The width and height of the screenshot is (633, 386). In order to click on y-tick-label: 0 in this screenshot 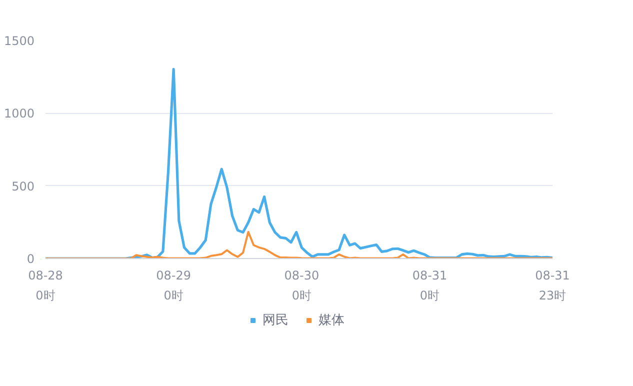, I will do `click(30, 259)`.